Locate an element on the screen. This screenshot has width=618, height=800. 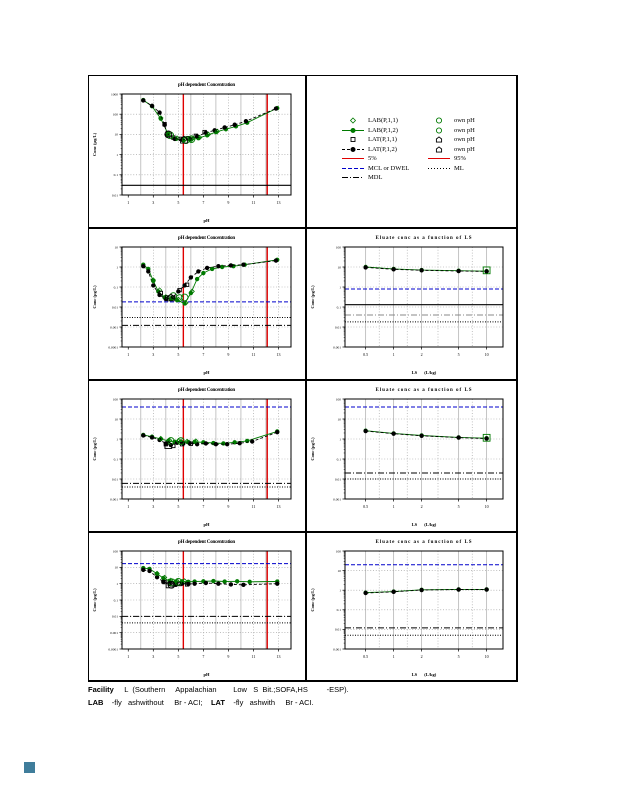
legend-item: LAT(P,1,2) is located at coordinates (375, 150).